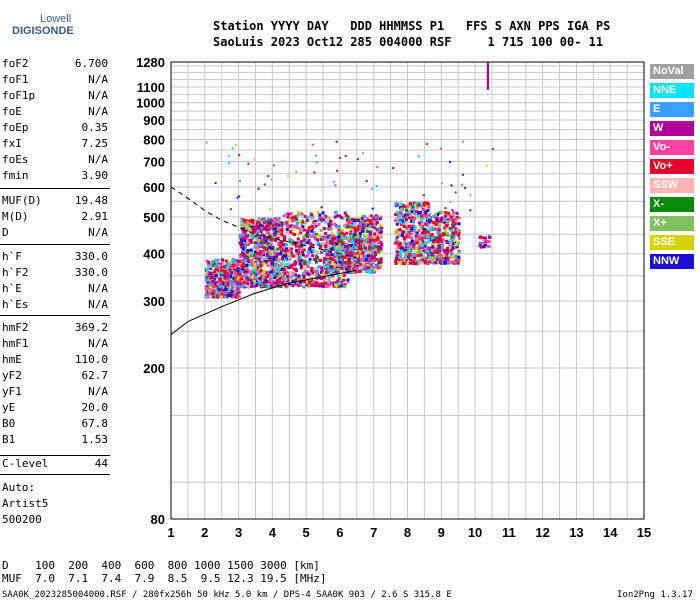 Image resolution: width=700 pixels, height=600 pixels. I want to click on param-name: hmF2, so click(15, 327).